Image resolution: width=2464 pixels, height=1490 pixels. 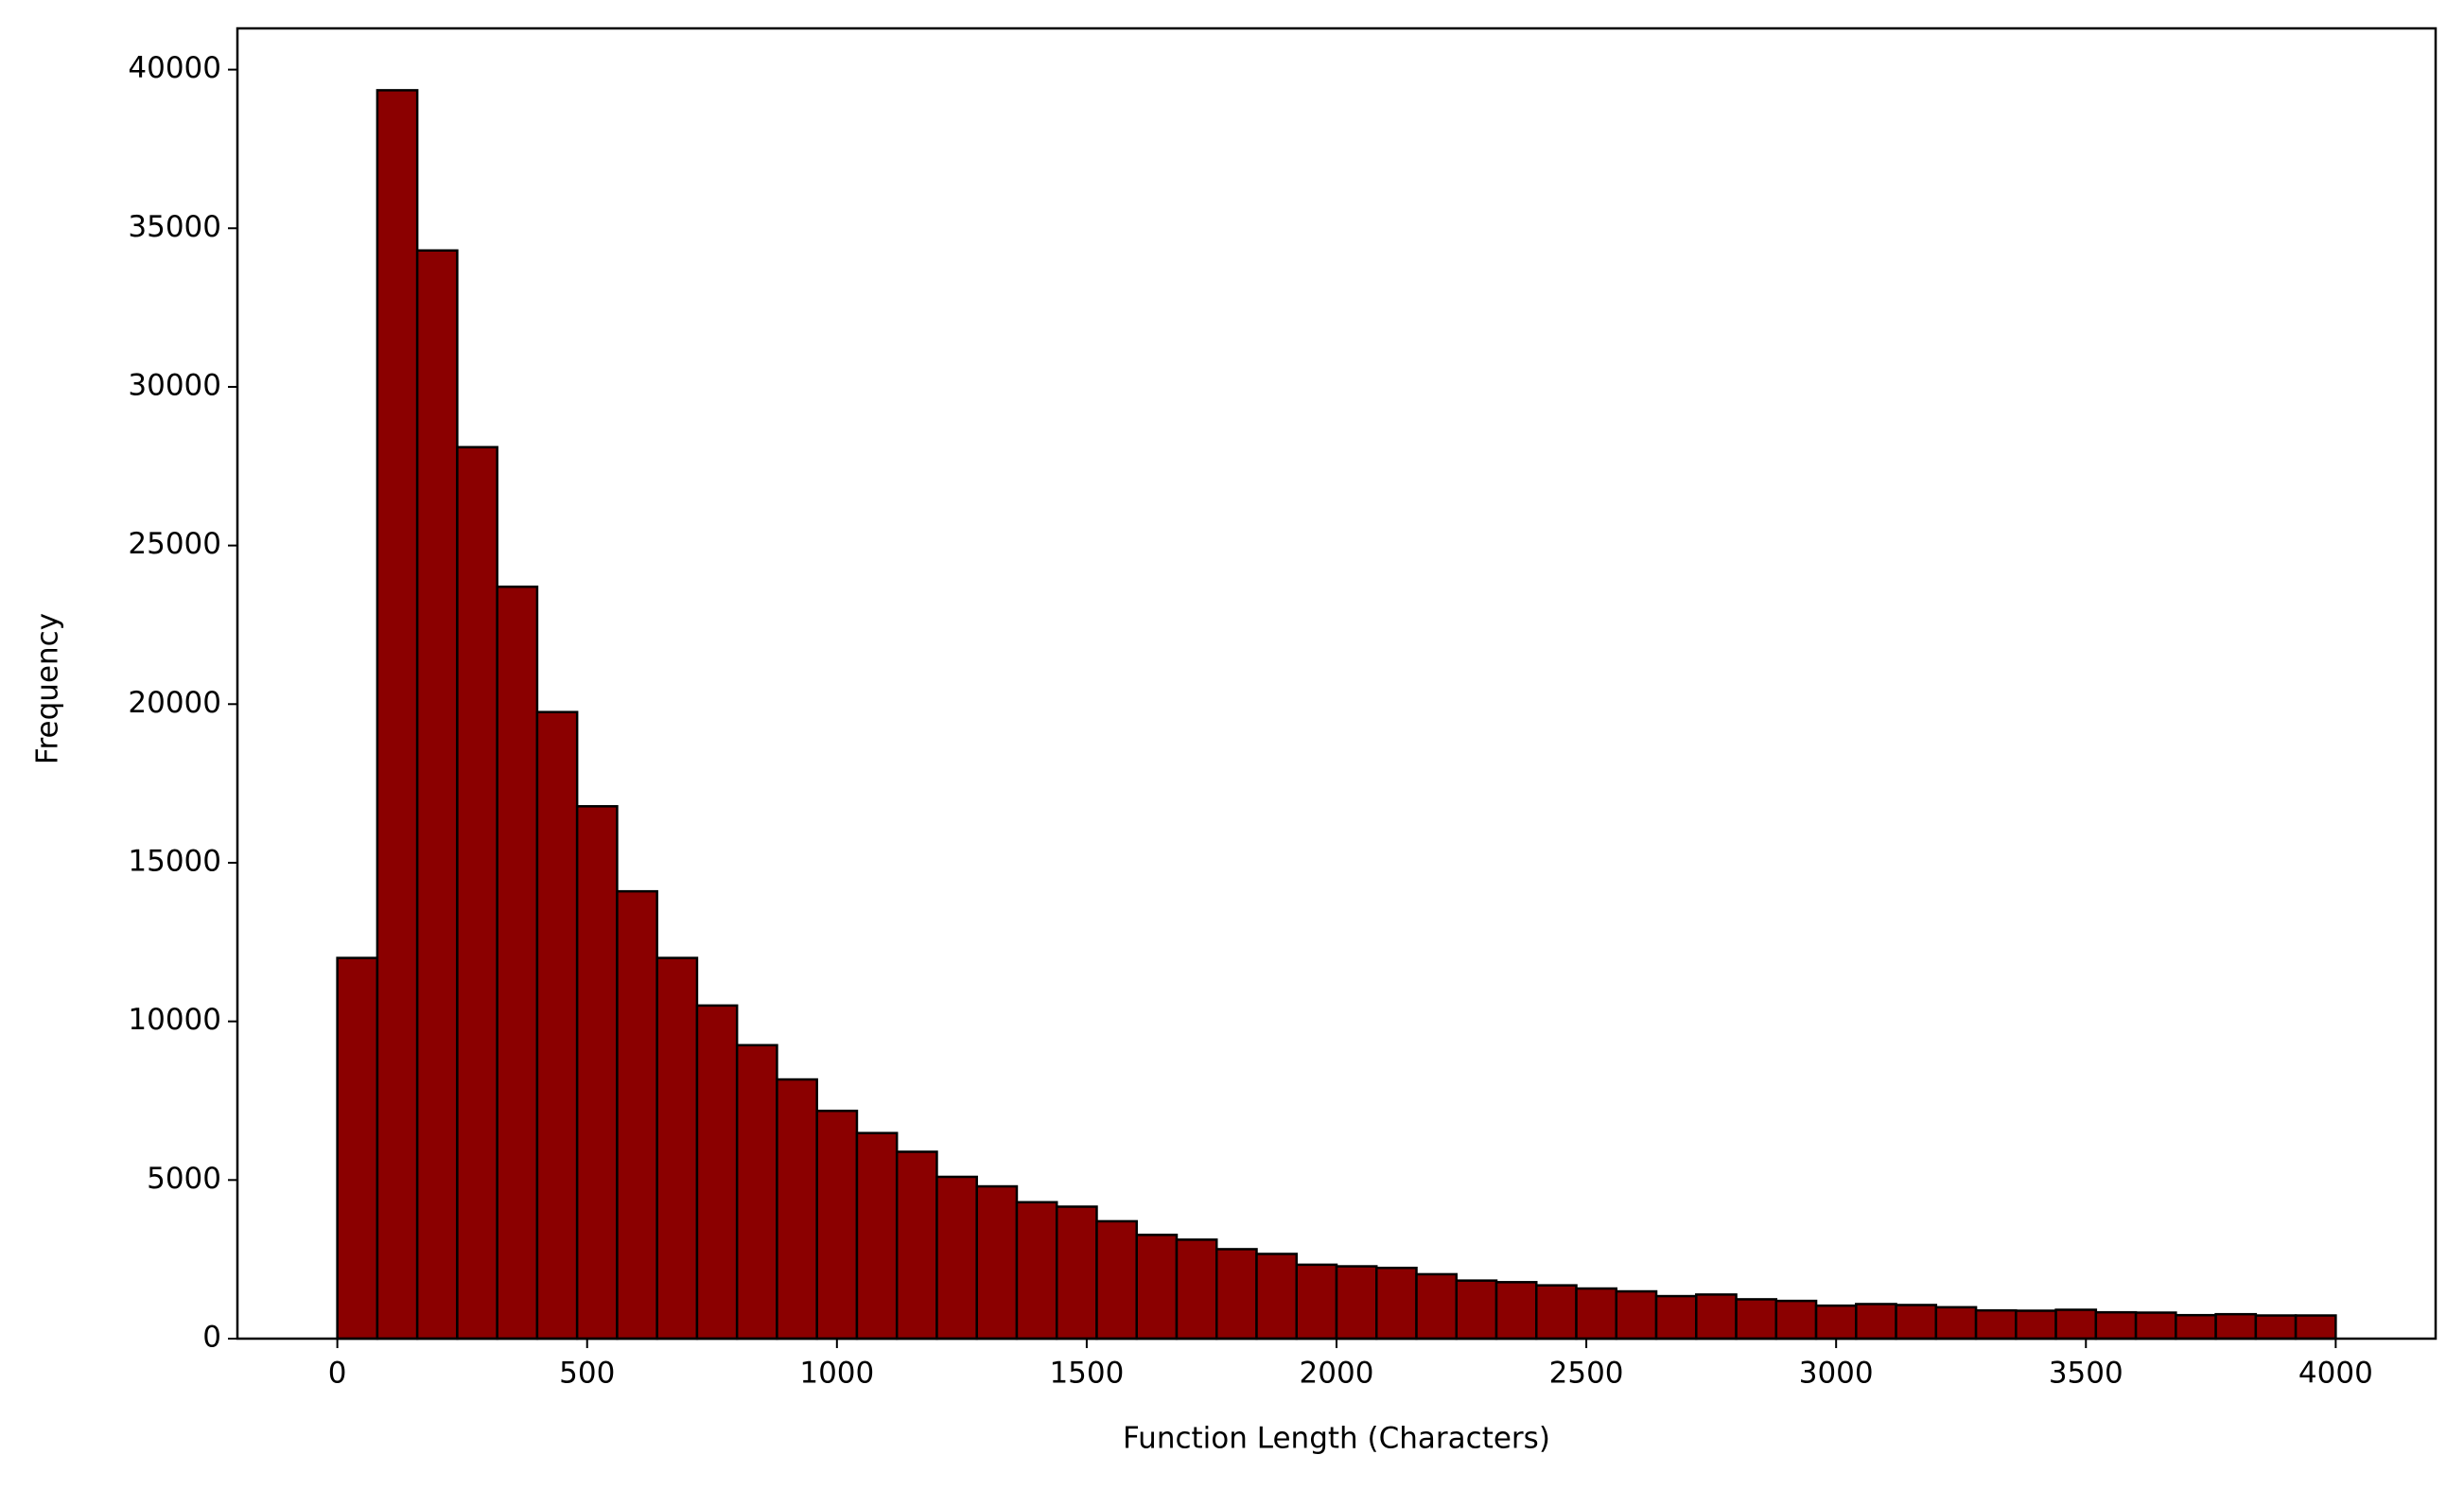 What do you see at coordinates (184, 1179) in the screenshot?
I see `y-tick-label: 5000` at bounding box center [184, 1179].